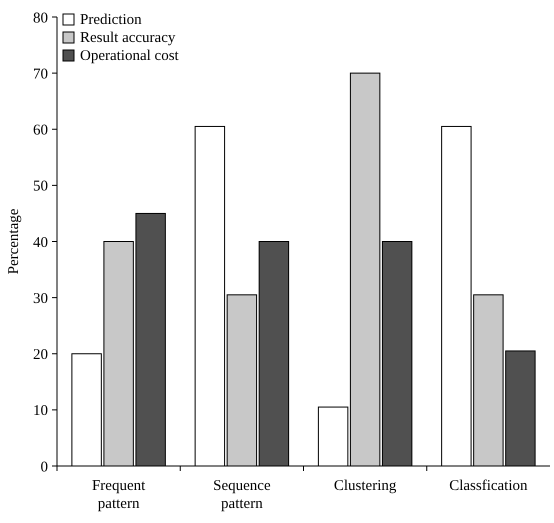 This screenshot has width=554, height=523. I want to click on x-tick-label: Clustering, so click(365, 486).